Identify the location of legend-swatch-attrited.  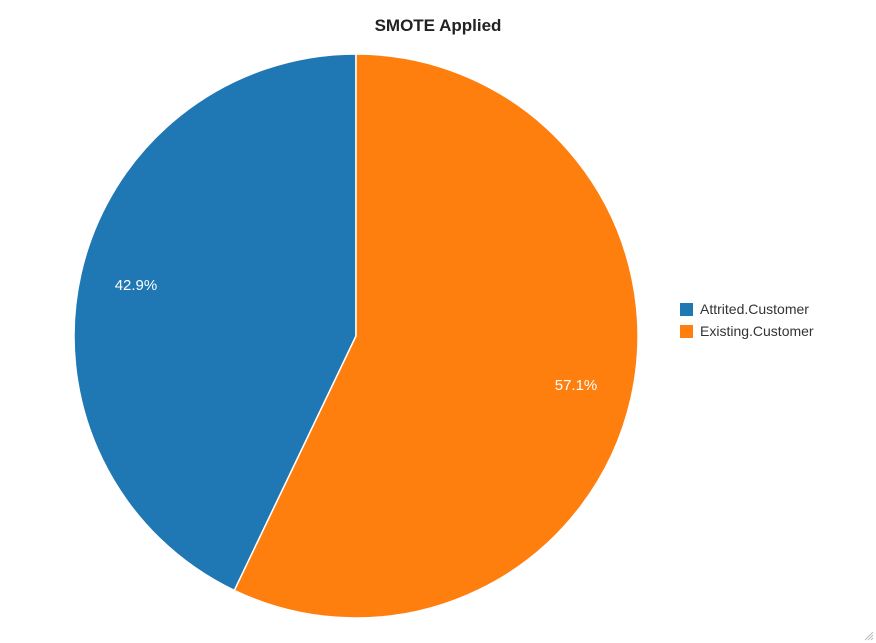
(686, 309).